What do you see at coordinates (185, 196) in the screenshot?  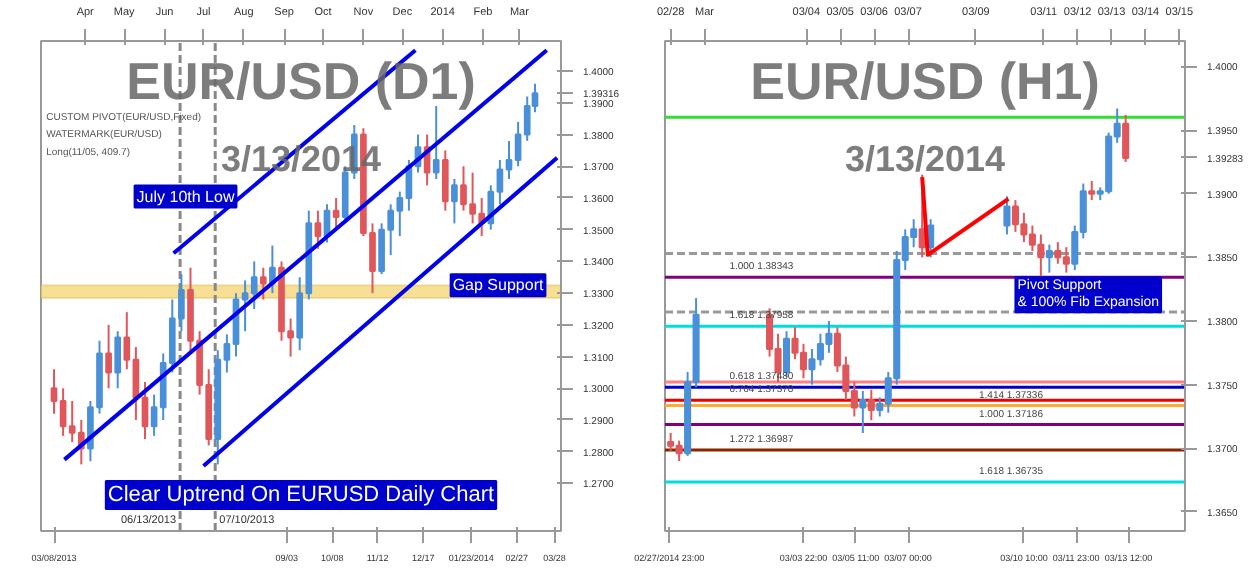 I see `annotation: July 10th Low` at bounding box center [185, 196].